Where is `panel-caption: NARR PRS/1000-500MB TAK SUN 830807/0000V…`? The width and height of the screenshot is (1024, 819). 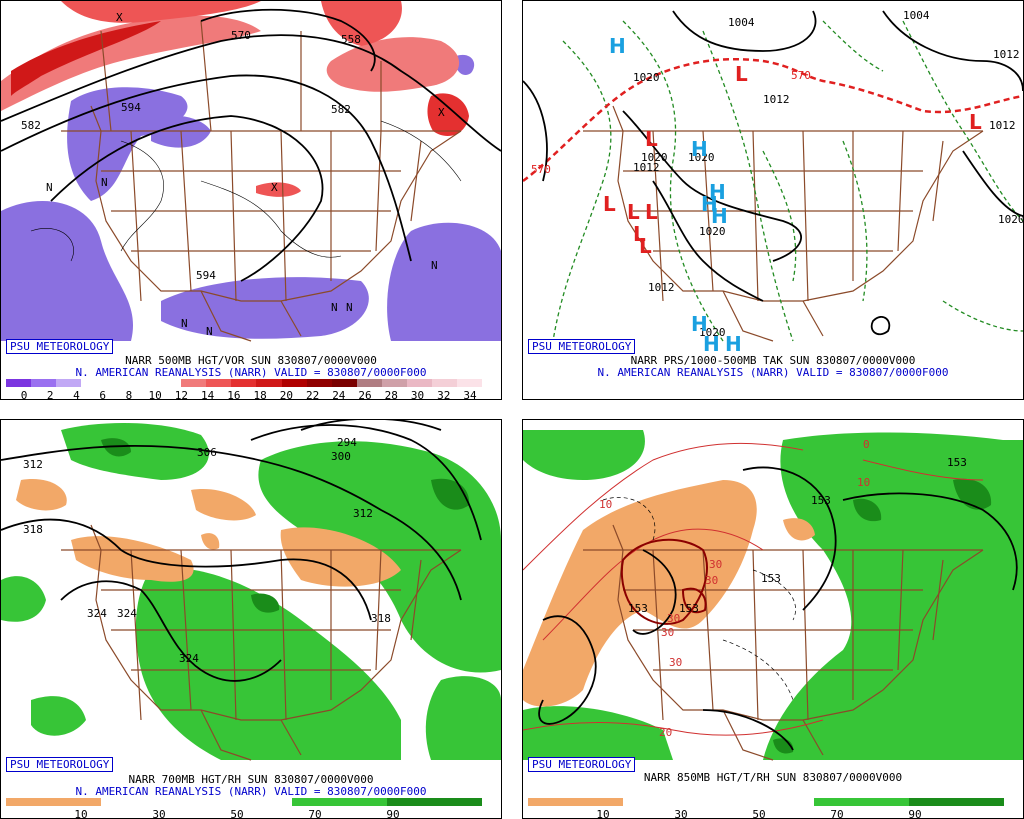
panel-caption: NARR PRS/1000-500MB TAK SUN 830807/0000V… is located at coordinates (773, 360).